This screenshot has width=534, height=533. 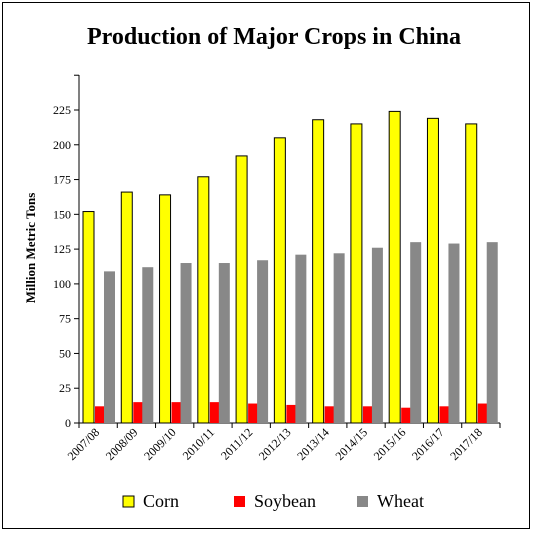 What do you see at coordinates (30, 248) in the screenshot?
I see `y-axis-label: Million Metric Tons` at bounding box center [30, 248].